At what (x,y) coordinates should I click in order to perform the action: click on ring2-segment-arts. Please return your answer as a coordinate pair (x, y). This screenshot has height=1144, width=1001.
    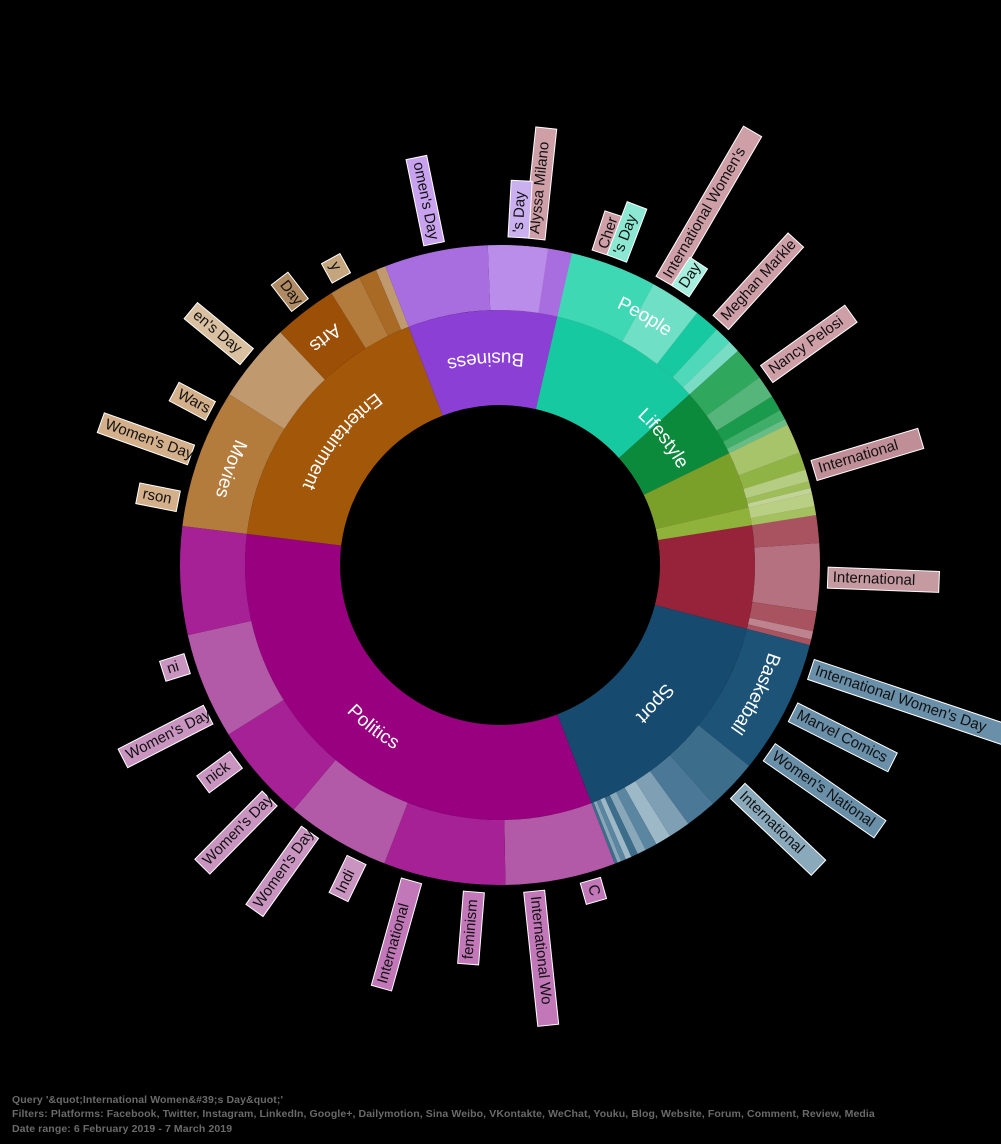
    Looking at the image, I should click on (323, 336).